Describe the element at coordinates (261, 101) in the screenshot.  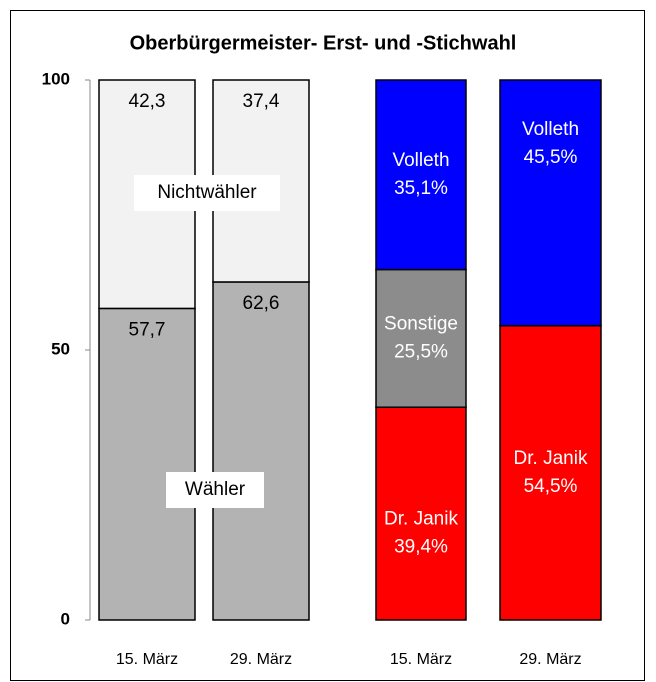
I see `value-label: 37,4` at that location.